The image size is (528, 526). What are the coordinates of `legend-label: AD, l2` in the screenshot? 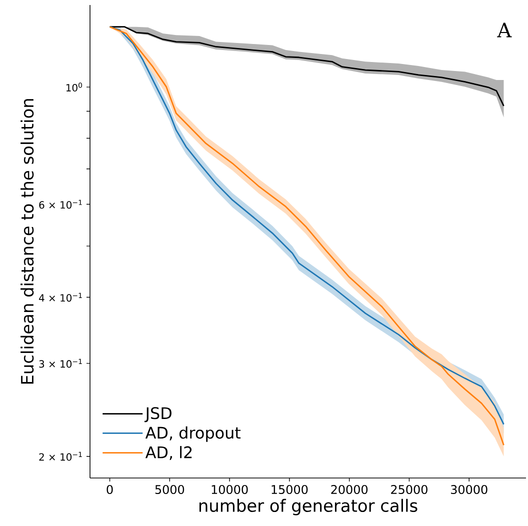 It's located at (168, 453).